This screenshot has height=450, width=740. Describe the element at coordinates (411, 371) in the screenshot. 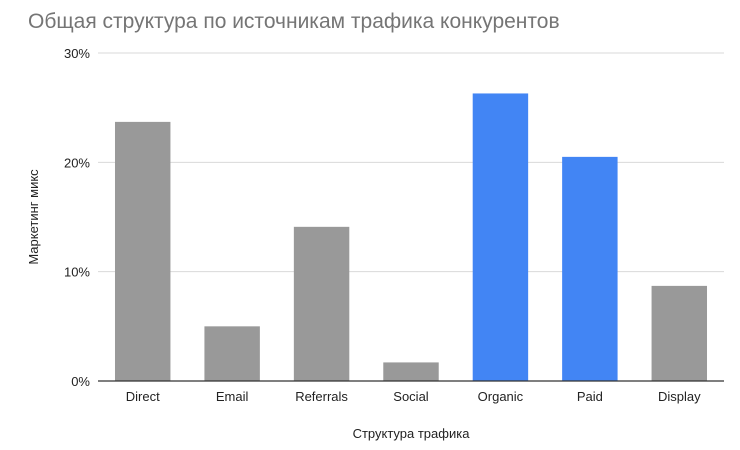

I see `bar-social` at that location.